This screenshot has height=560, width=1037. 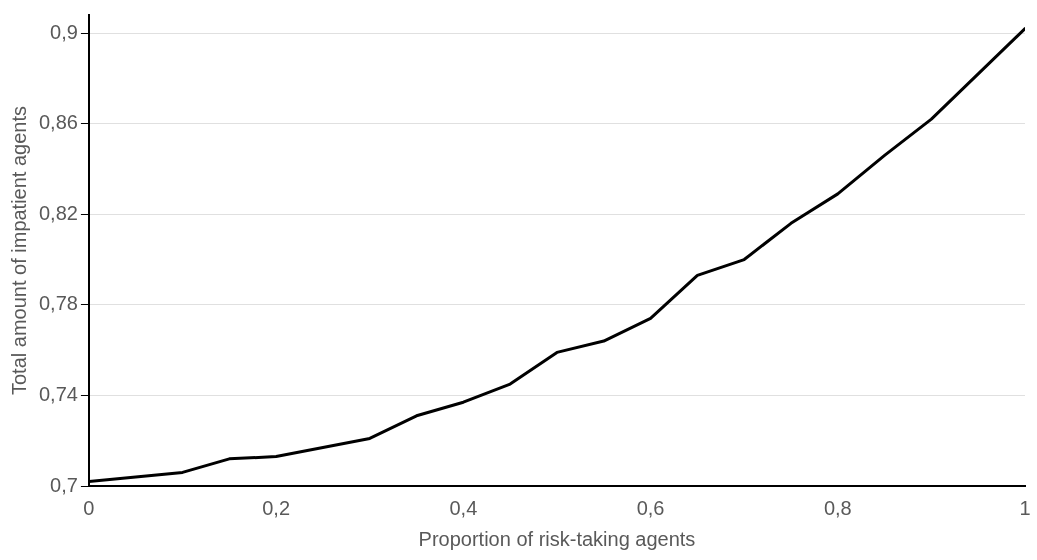 I want to click on x-tick-label: 0, so click(x=89, y=507).